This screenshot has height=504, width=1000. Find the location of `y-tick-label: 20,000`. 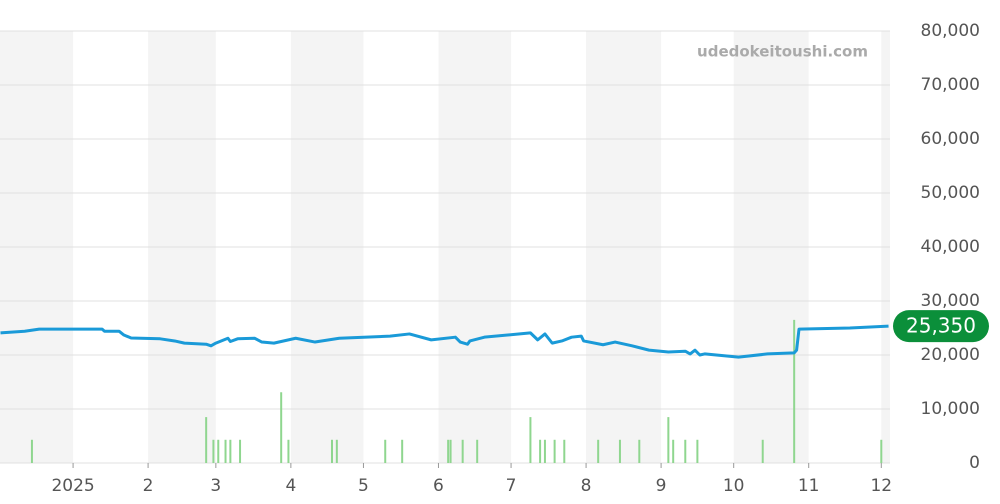

y-tick-label: 20,000 is located at coordinates (950, 355).